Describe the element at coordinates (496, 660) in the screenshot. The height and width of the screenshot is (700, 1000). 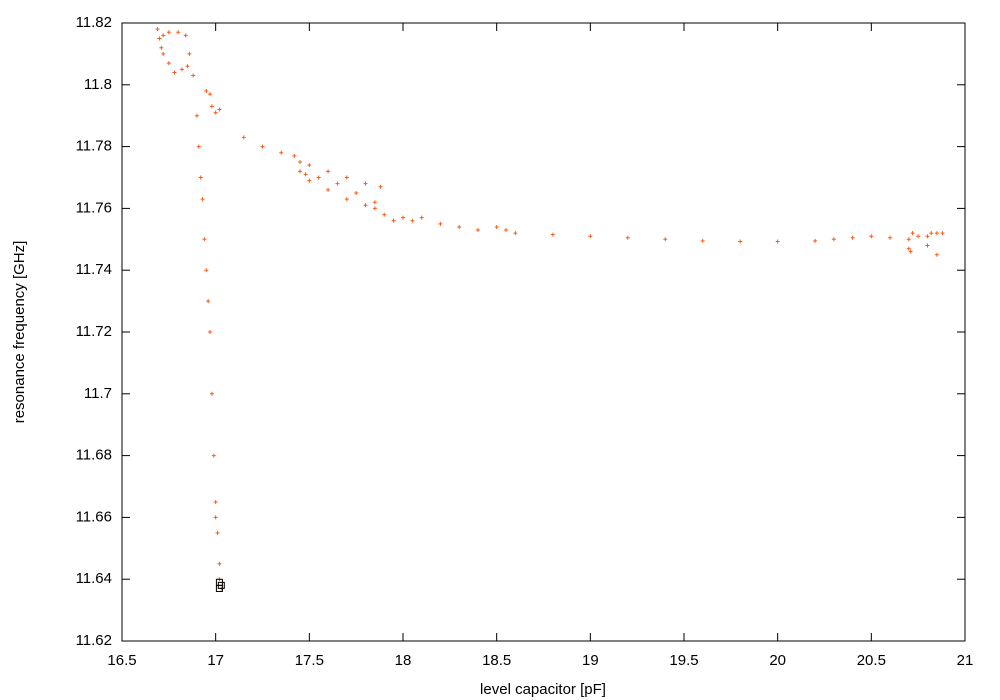
I see `x-tick-label: 18.5` at that location.